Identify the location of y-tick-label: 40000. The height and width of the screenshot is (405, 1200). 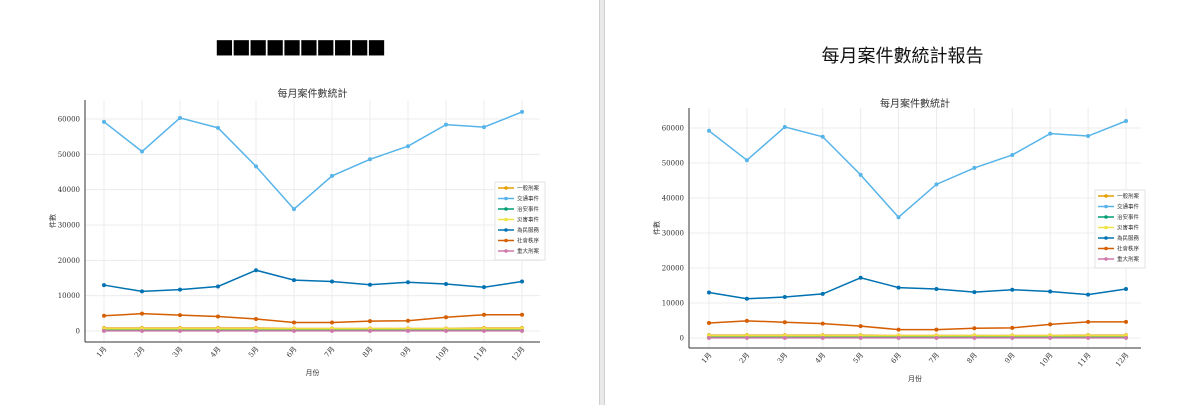
(673, 199).